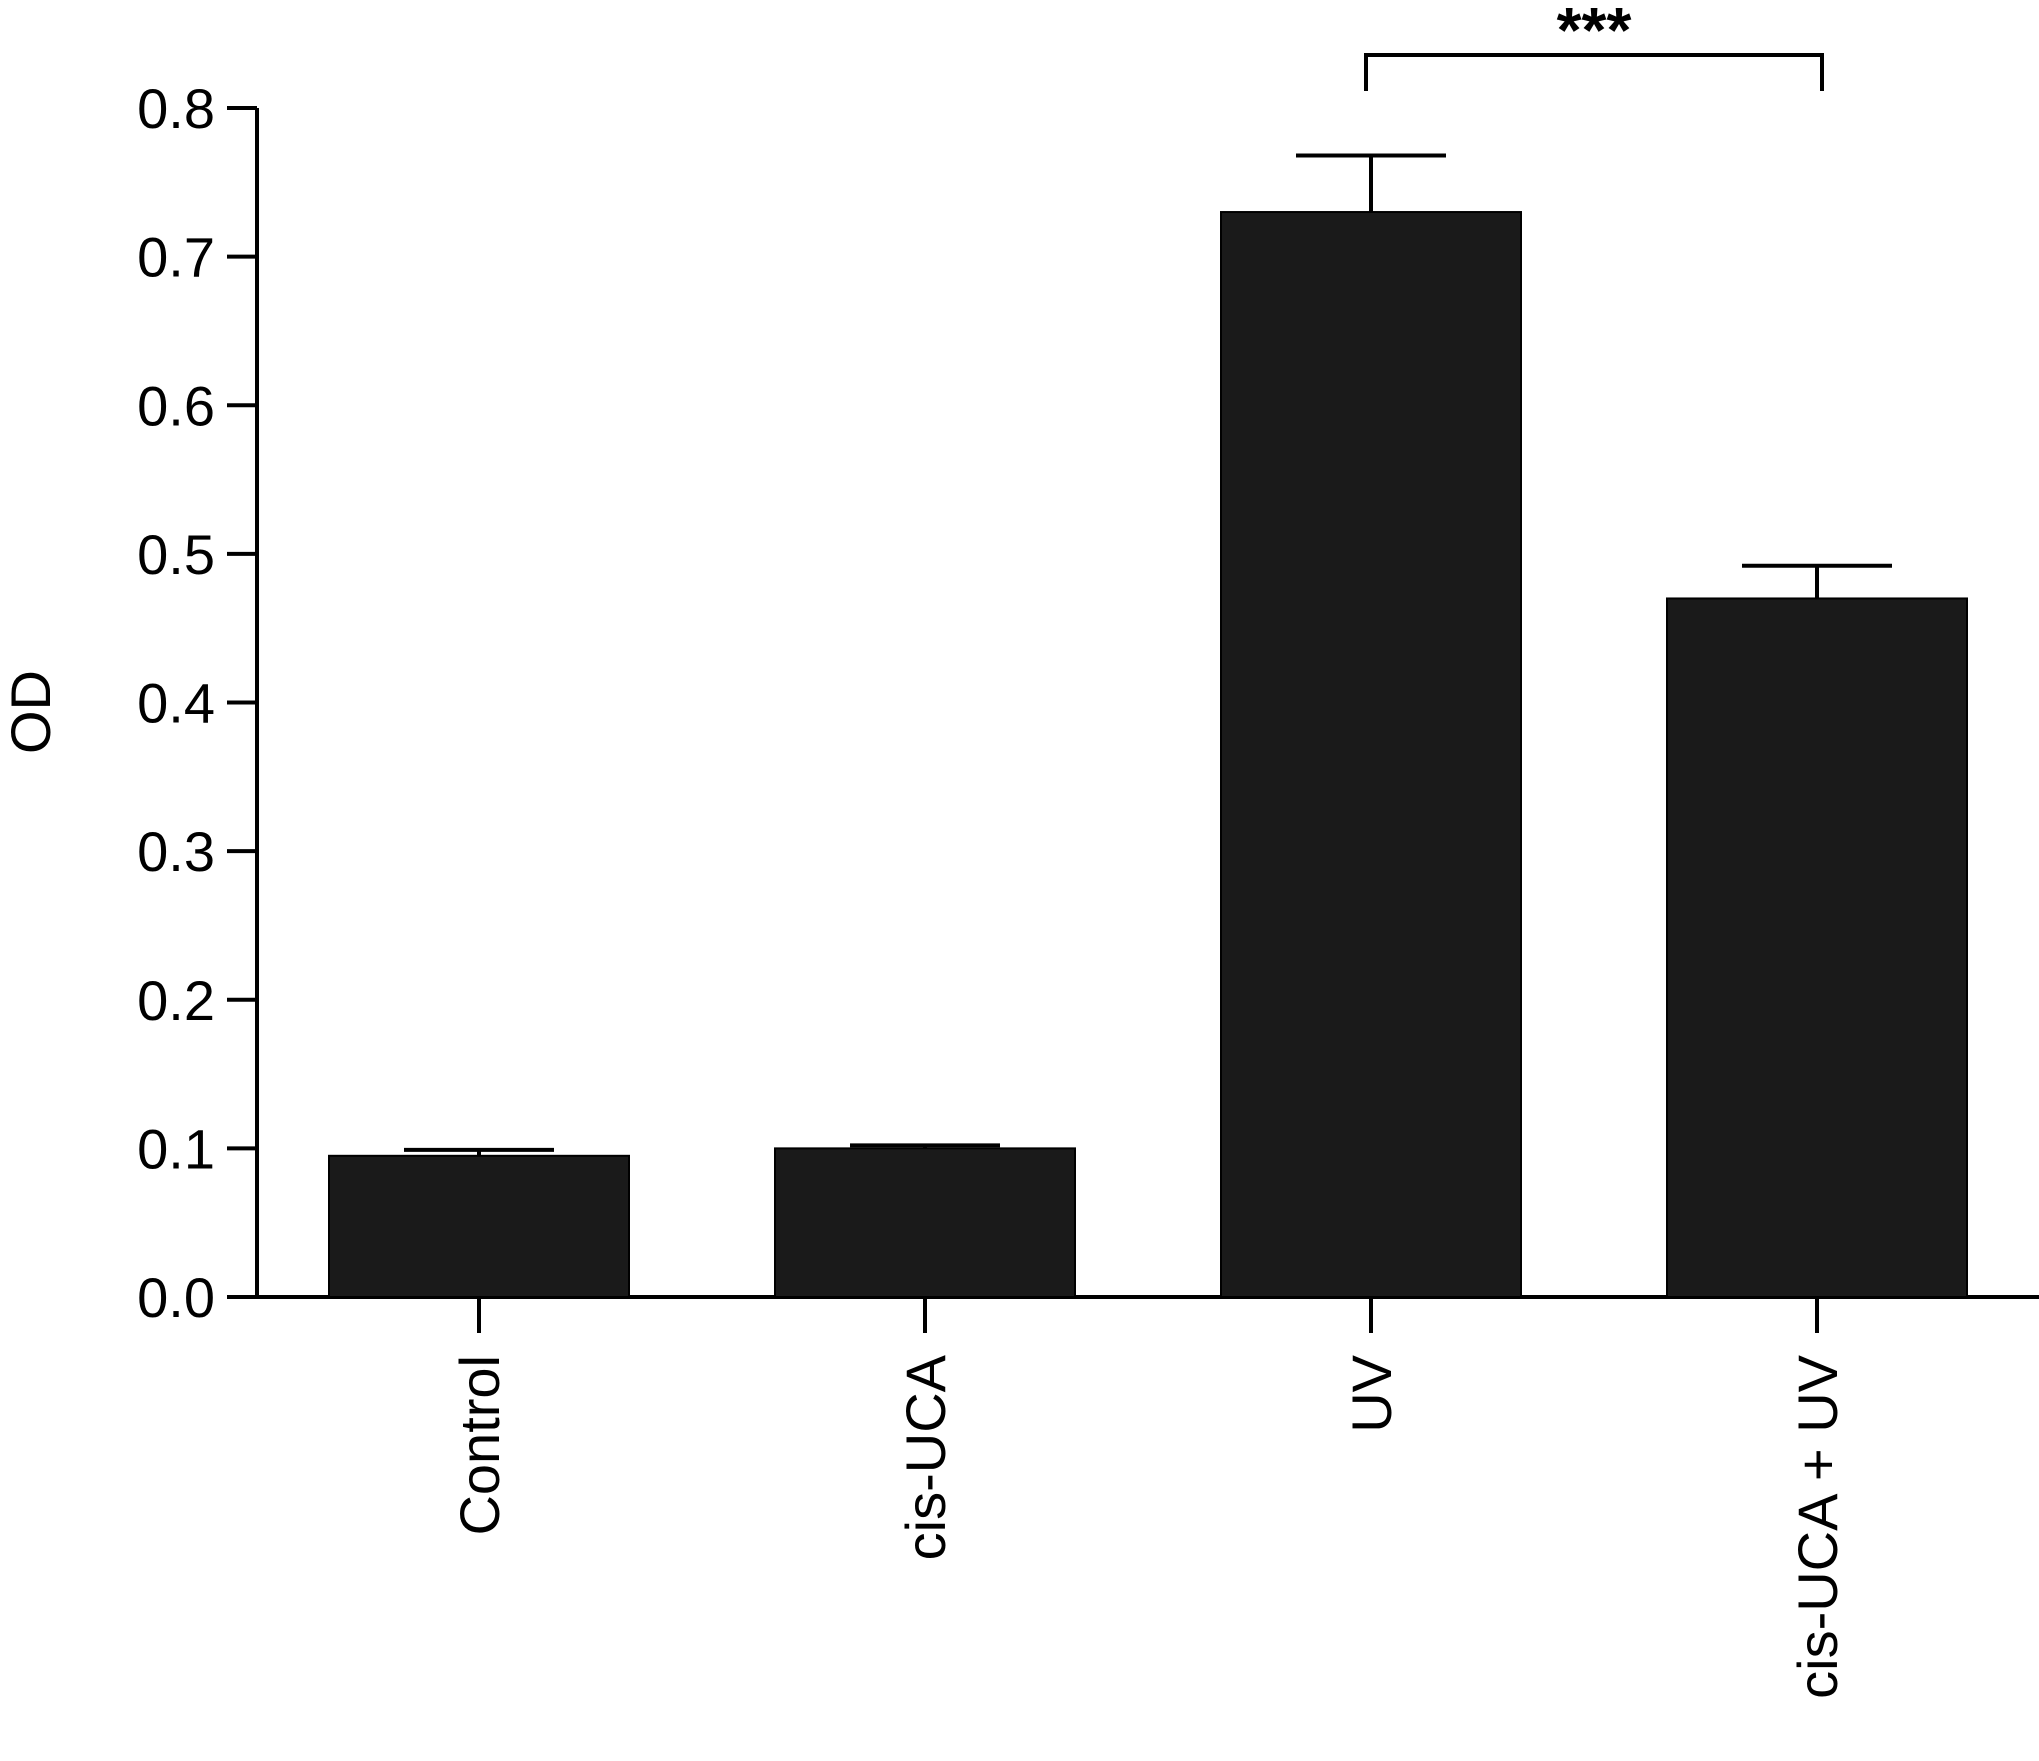 Image resolution: width=2039 pixels, height=1761 pixels. Describe the element at coordinates (479, 1226) in the screenshot. I see `bar-control` at that location.